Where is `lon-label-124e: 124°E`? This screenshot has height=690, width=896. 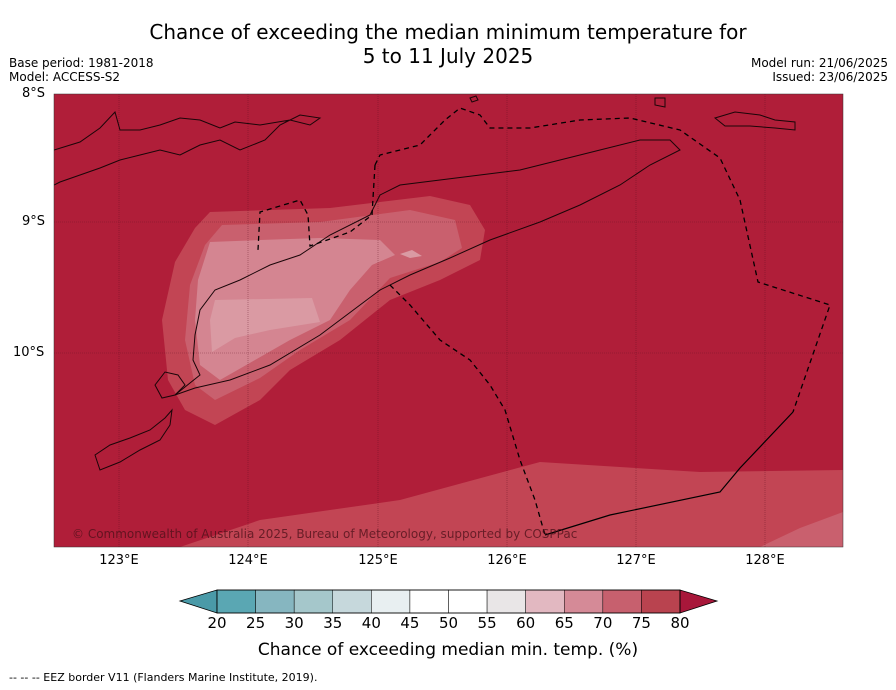
lon-label-124e: 124°E is located at coordinates (248, 560).